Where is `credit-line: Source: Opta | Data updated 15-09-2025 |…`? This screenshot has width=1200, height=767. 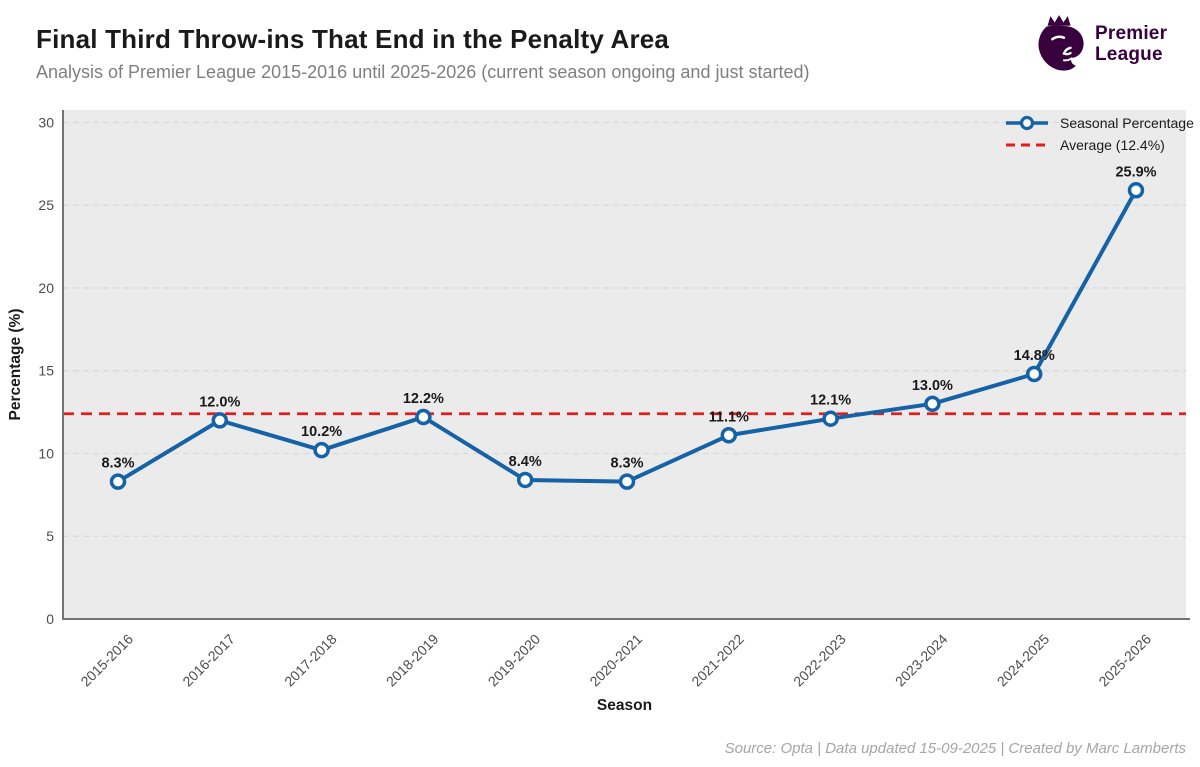
credit-line: Source: Opta | Data updated 15-09-2025 |… is located at coordinates (955, 748).